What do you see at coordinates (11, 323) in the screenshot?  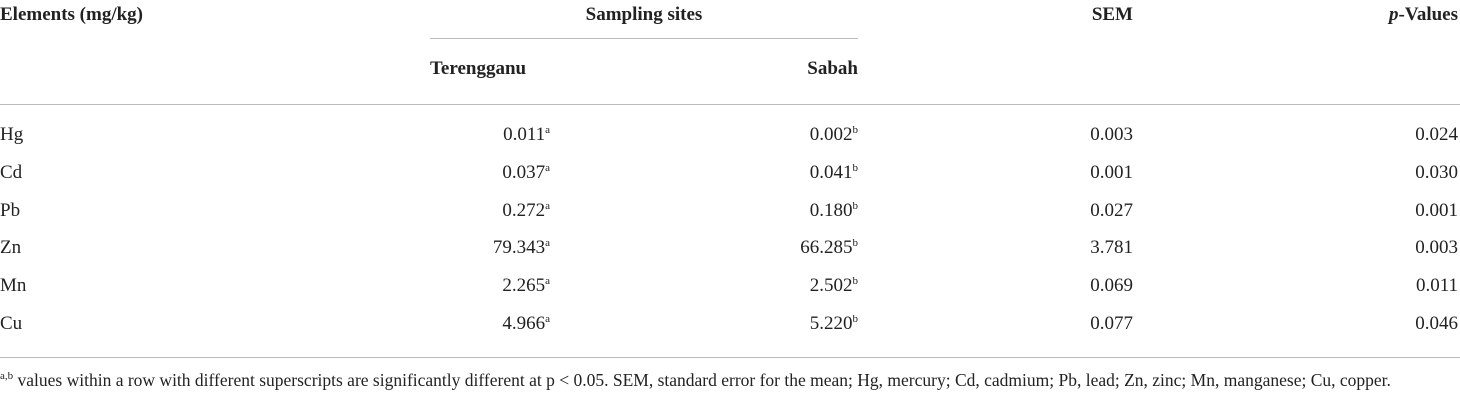 I see `cell-element: Cu` at bounding box center [11, 323].